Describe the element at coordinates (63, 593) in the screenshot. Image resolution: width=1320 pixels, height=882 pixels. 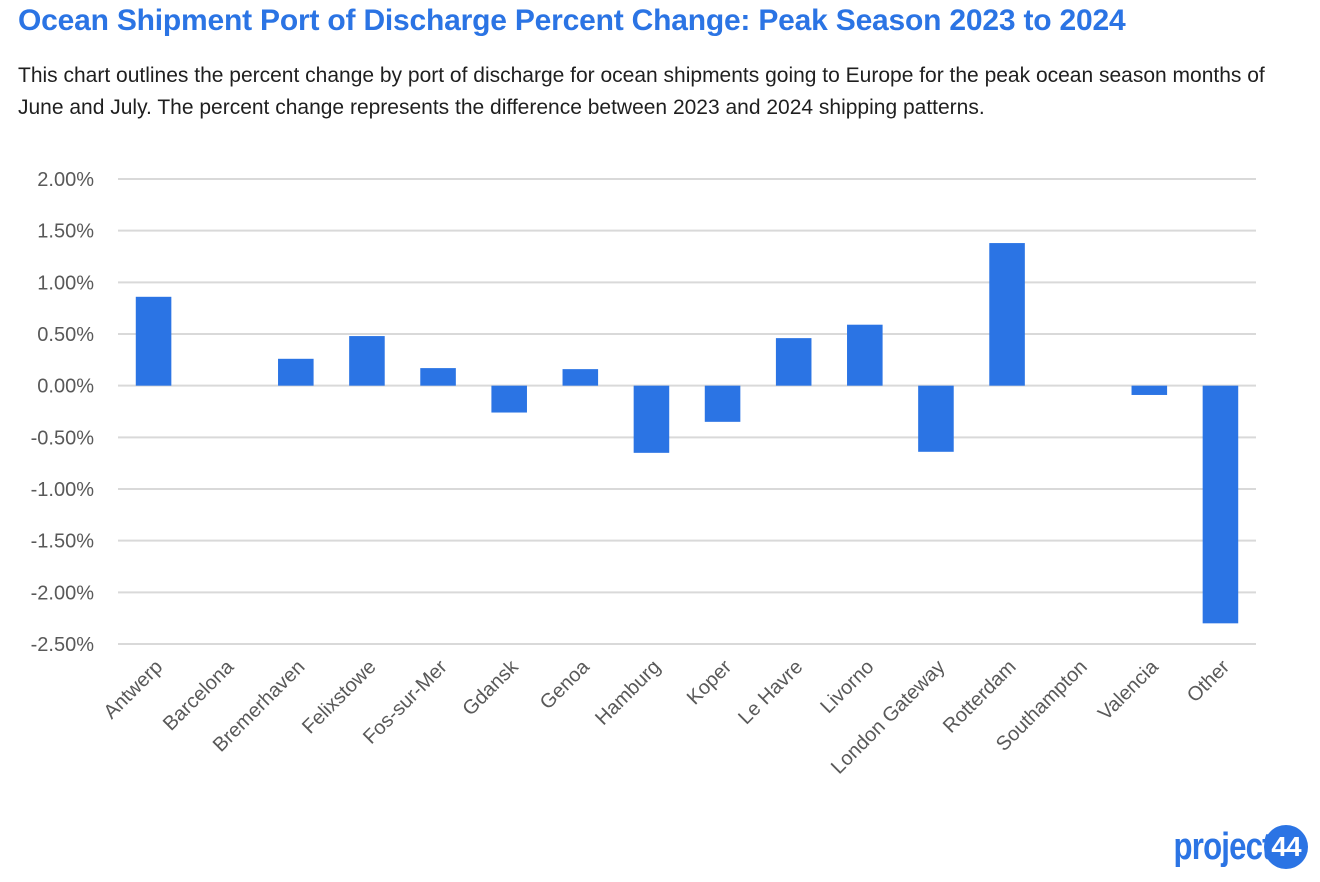
I see `y-tick-label: -2.00%` at that location.